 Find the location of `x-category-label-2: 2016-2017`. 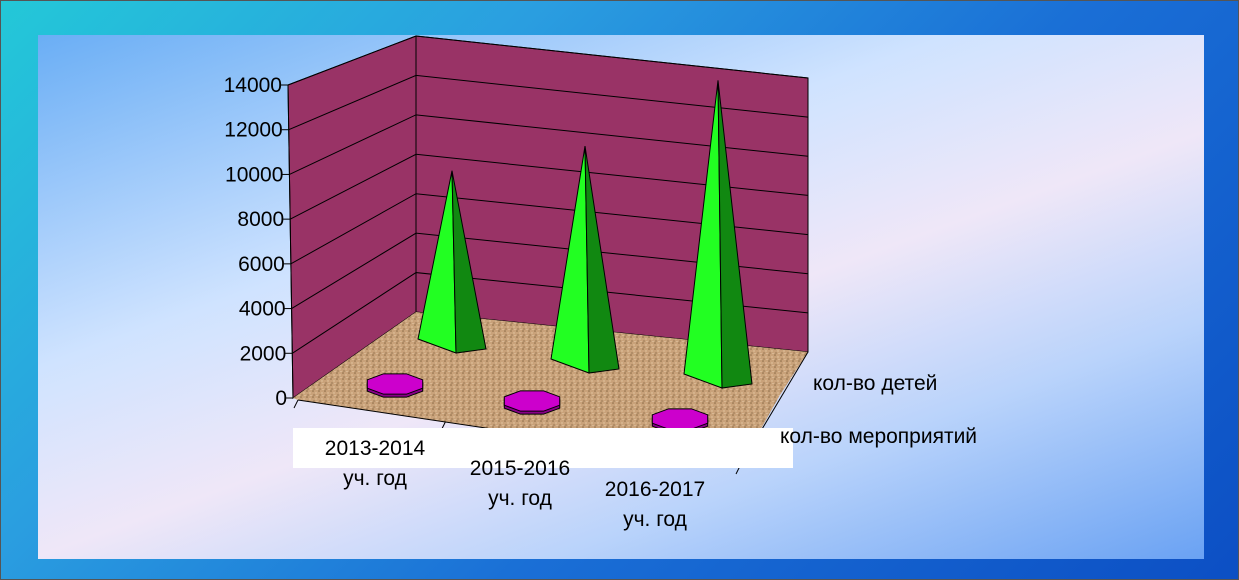

x-category-label-2: 2016-2017 is located at coordinates (655, 489).